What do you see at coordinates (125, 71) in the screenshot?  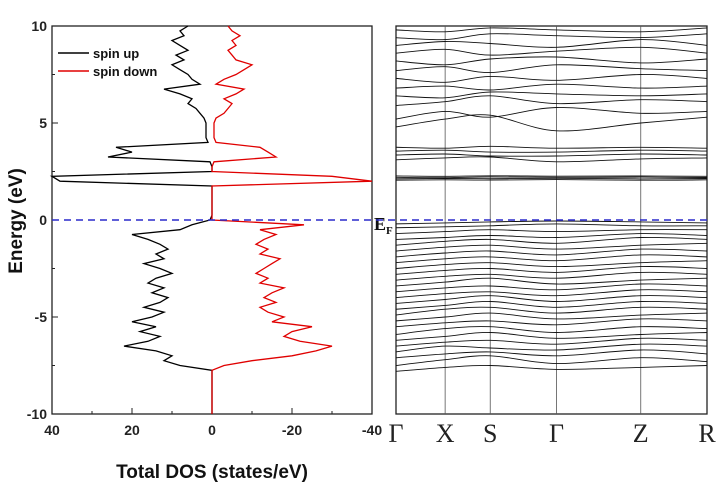 I see `legend-label-spin-down: spin down` at bounding box center [125, 71].